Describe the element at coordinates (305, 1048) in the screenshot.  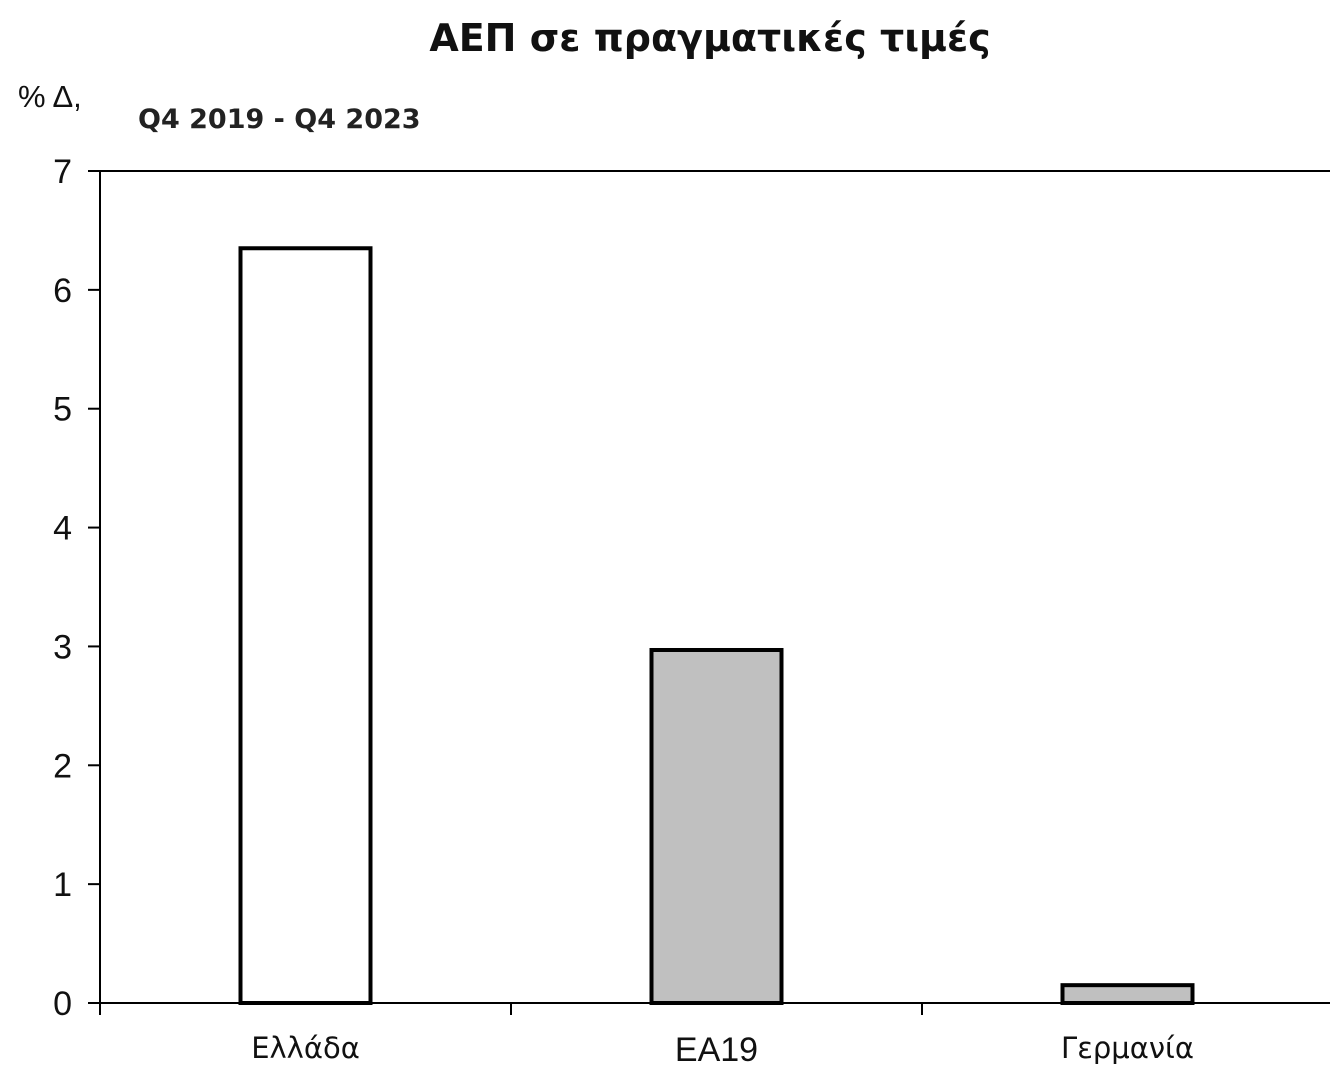
I see `x-tick-label: Ελλάδα` at that location.